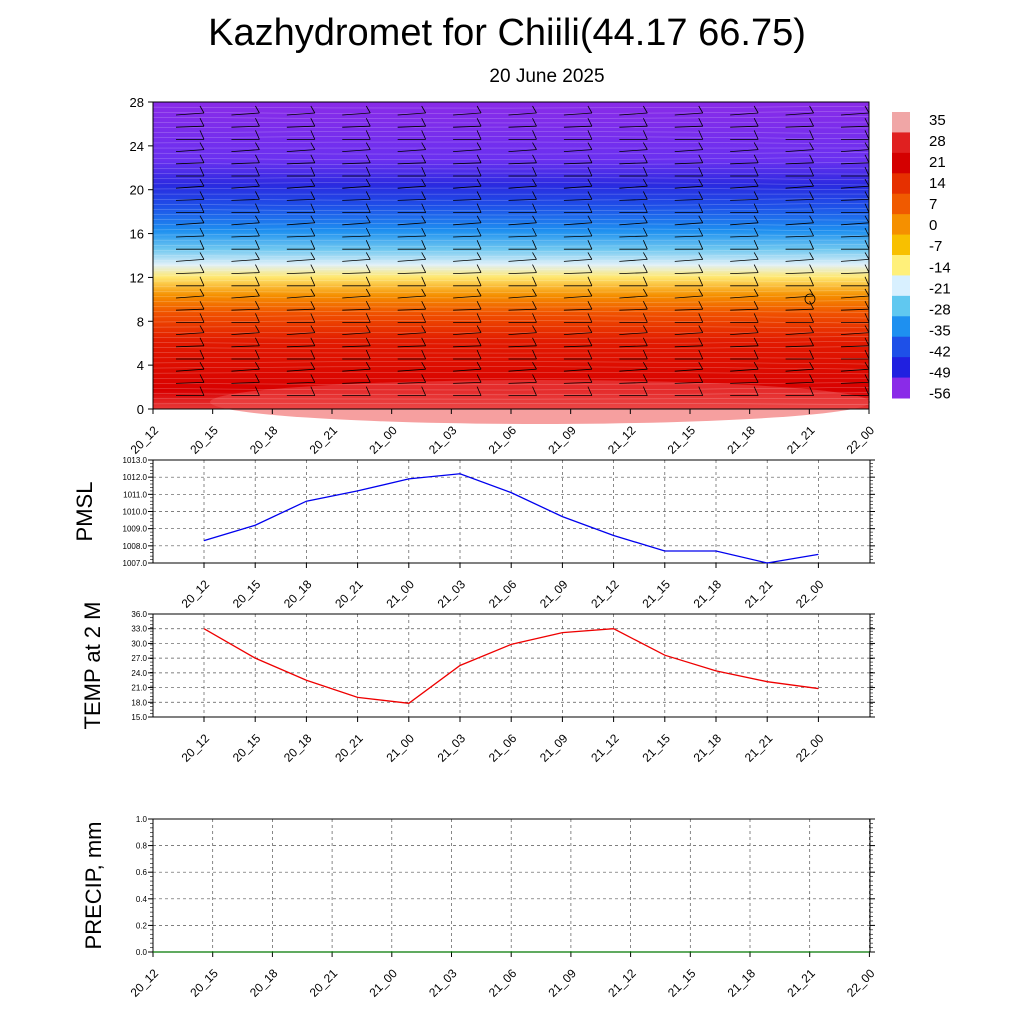 Image resolution: width=1024 pixels, height=1024 pixels. What do you see at coordinates (383, 440) in the screenshot?
I see `x-tick-label: 21_00` at bounding box center [383, 440].